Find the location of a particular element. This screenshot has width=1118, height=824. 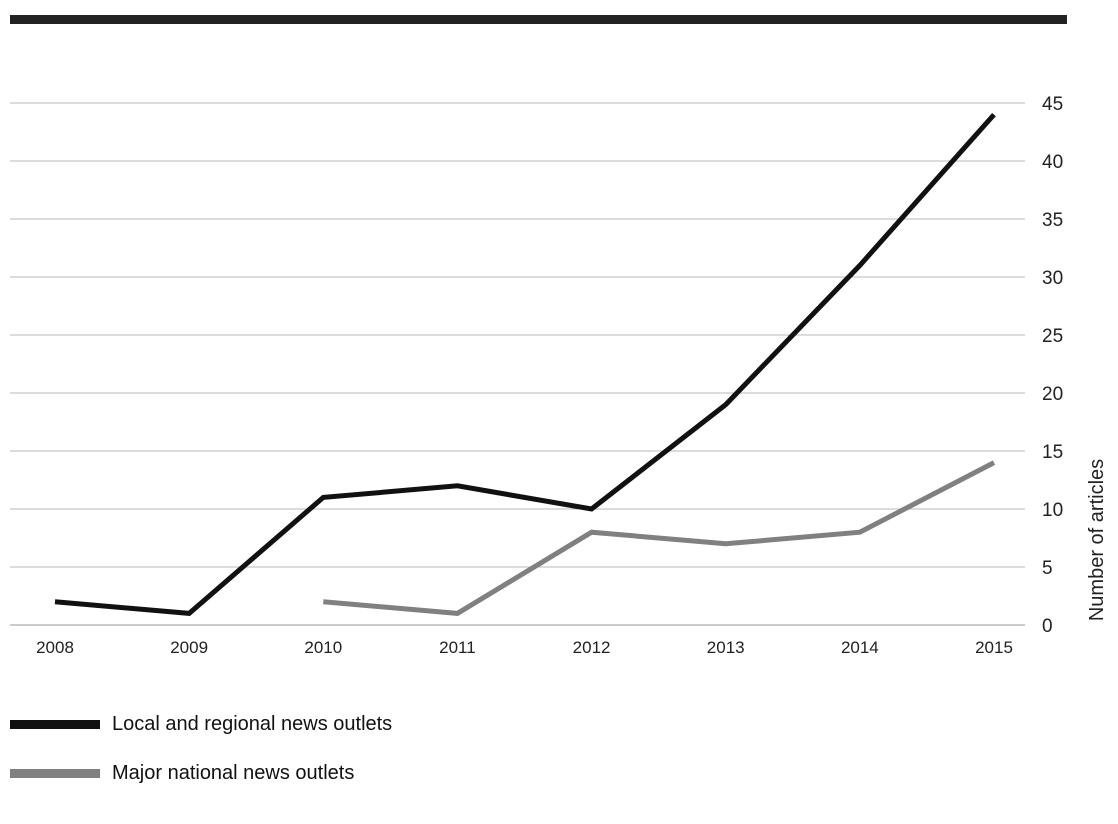

legend-label-local: Local and regional news outlets is located at coordinates (252, 724).